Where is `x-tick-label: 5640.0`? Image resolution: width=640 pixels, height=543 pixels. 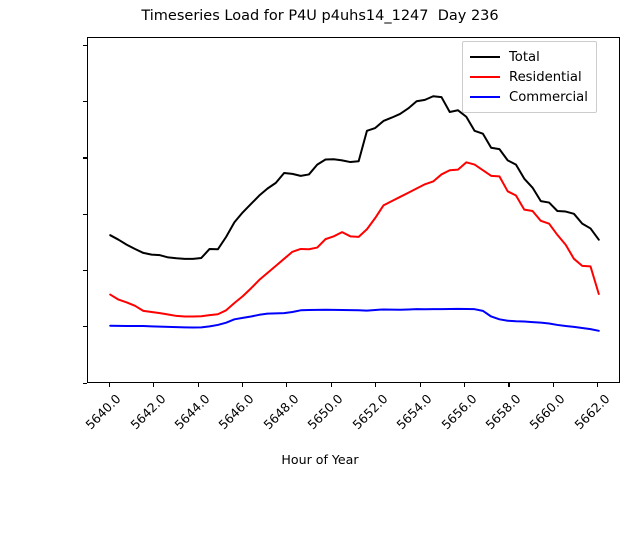
x-tick-label: 5640.0 is located at coordinates (103, 412).